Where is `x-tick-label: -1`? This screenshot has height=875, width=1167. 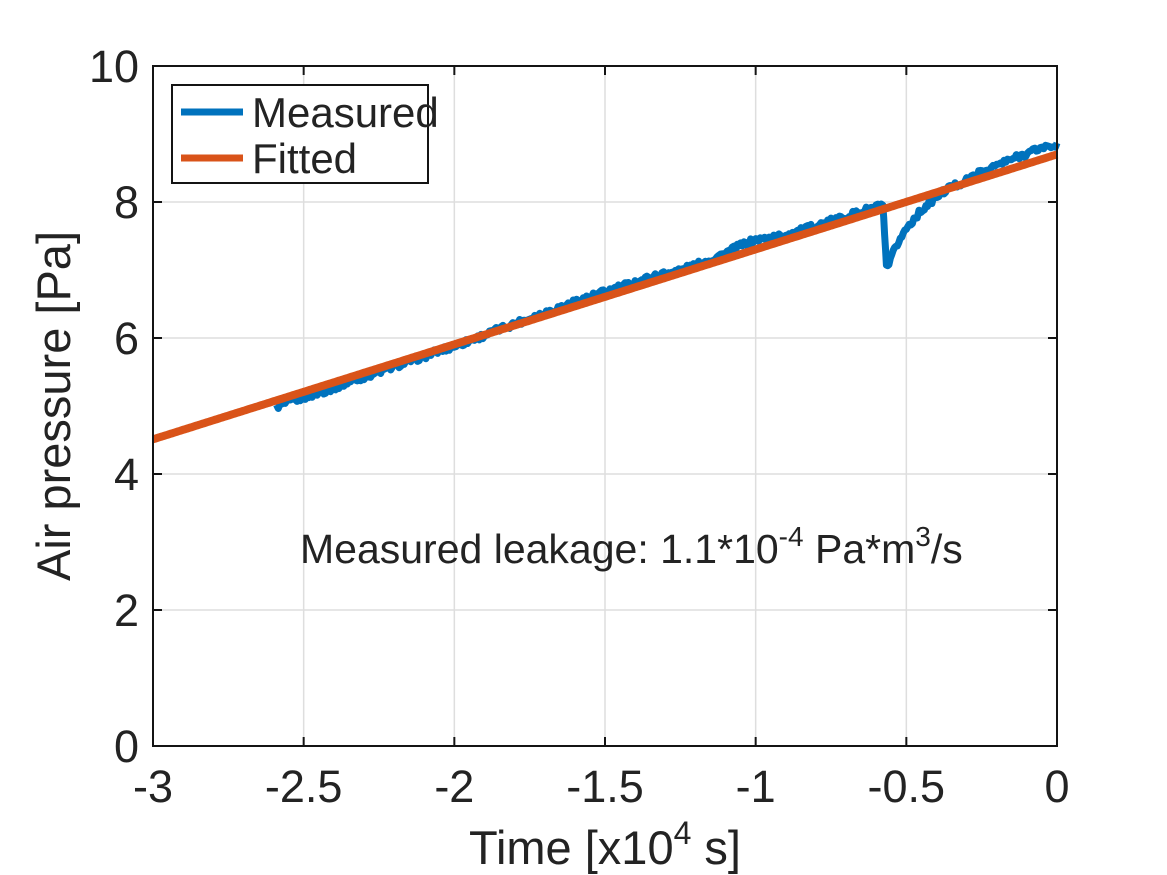
x-tick-label: -1 is located at coordinates (756, 786).